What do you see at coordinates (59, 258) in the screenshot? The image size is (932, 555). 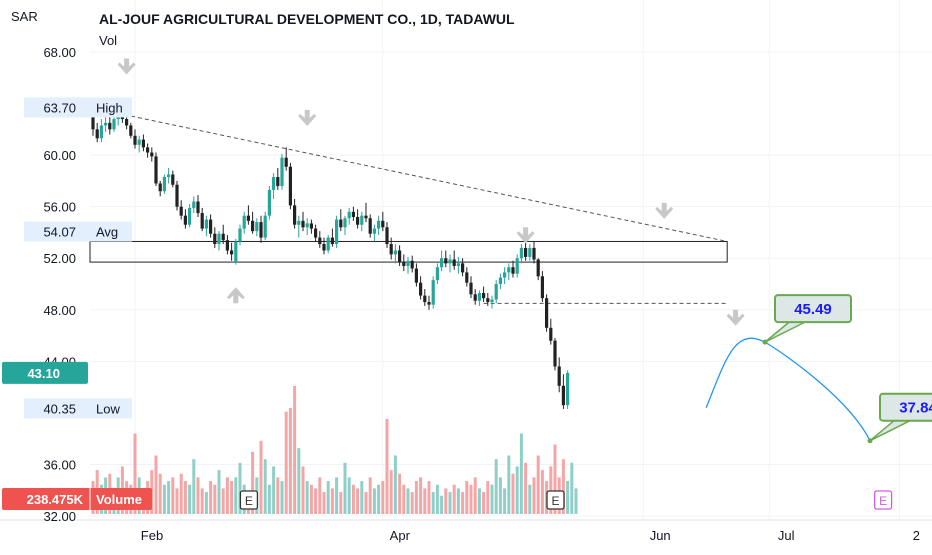 I see `y-tick-label: 52.00` at bounding box center [59, 258].